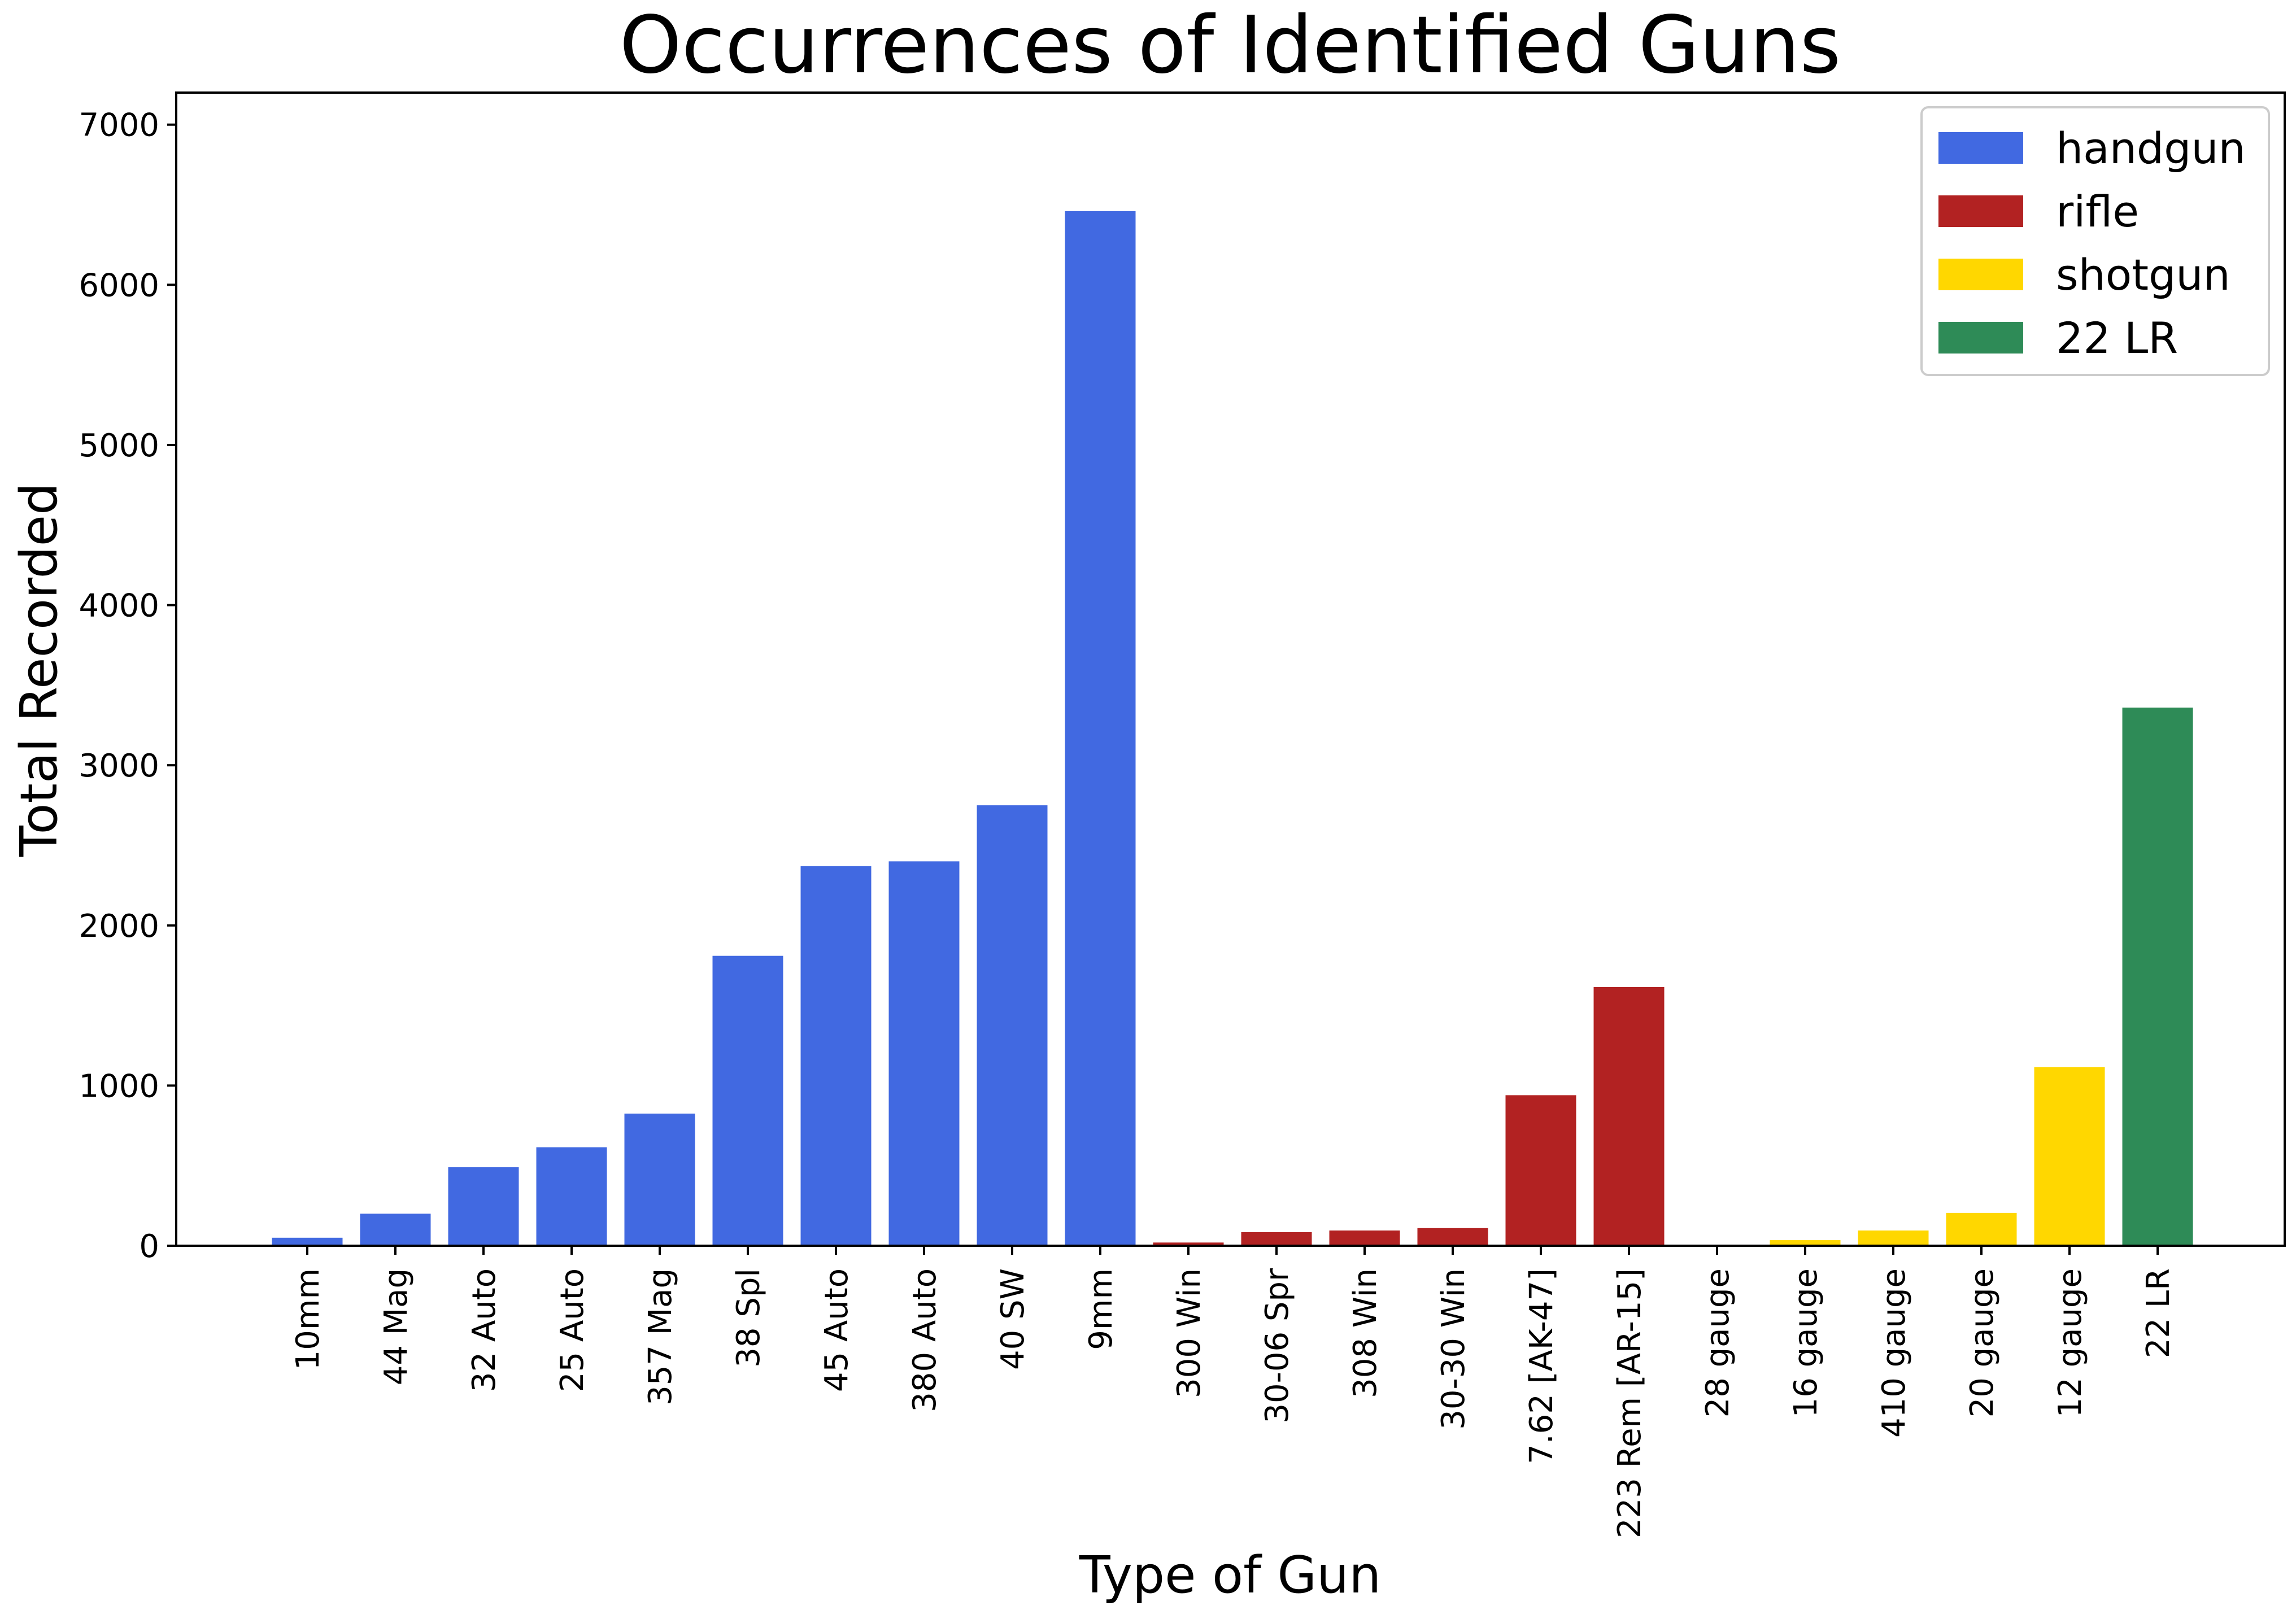 The image size is (2296, 1619). I want to click on bar-9mm, so click(1100, 728).